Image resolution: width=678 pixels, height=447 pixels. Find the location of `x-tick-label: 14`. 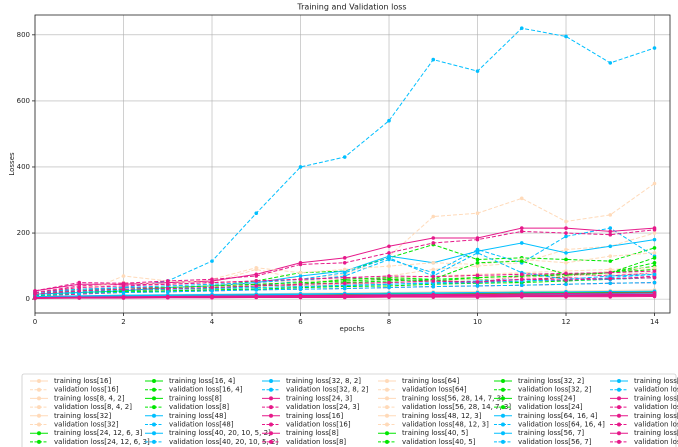

x-tick-label: 14 is located at coordinates (654, 322).